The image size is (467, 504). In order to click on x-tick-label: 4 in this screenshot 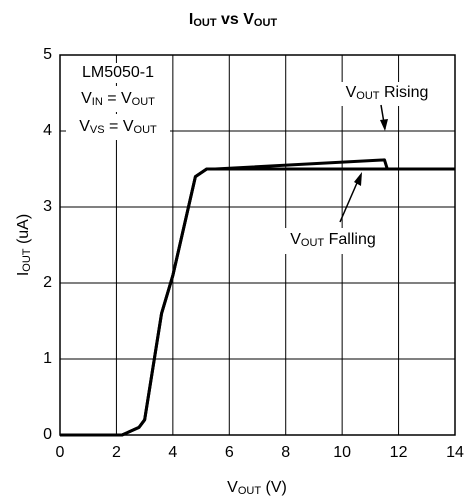, I will do `click(172, 452)`.